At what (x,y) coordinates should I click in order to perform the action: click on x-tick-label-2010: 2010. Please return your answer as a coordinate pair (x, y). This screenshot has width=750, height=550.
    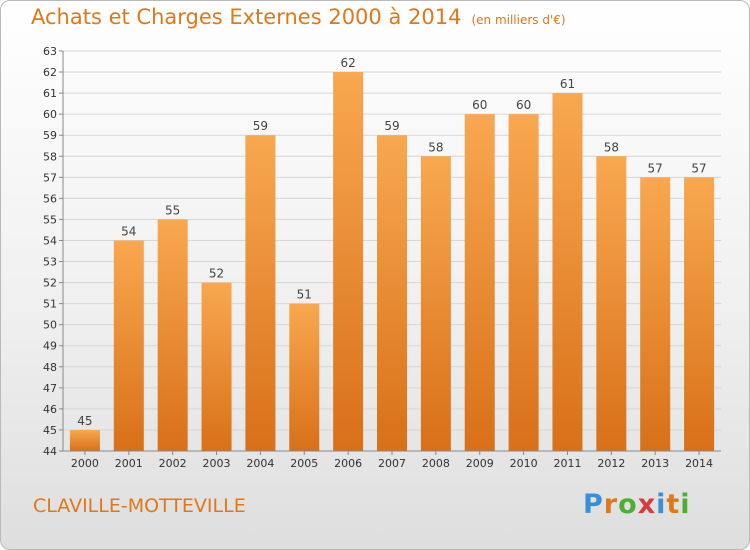
    Looking at the image, I should click on (524, 463).